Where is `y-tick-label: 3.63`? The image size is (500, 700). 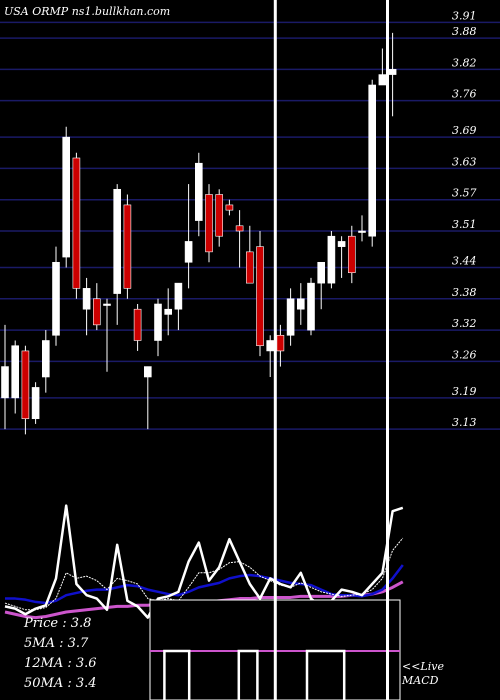 y-tick-label: 3.63 is located at coordinates (464, 161).